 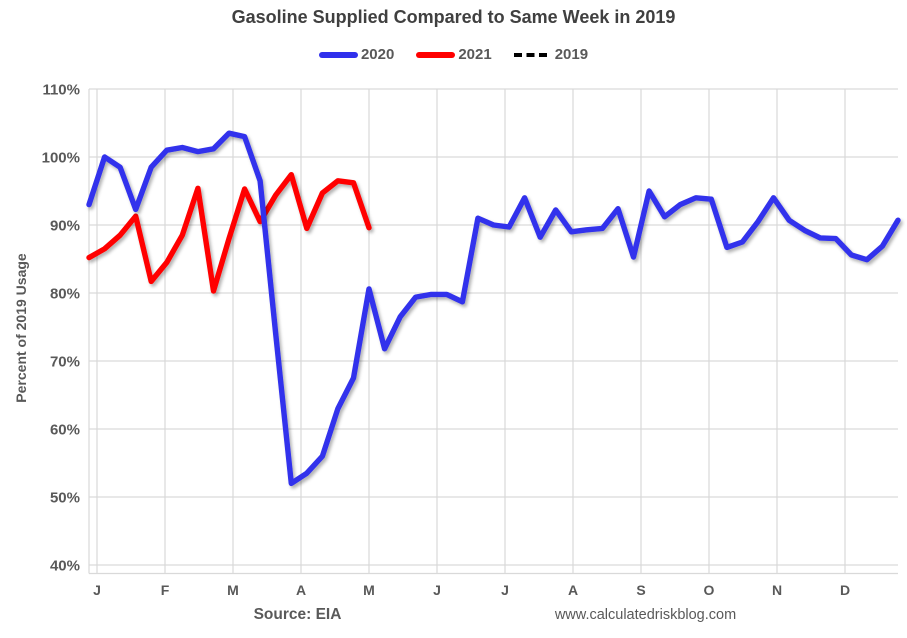 What do you see at coordinates (645, 615) in the screenshot?
I see `website-link: www.calculatedriskblog.com` at bounding box center [645, 615].